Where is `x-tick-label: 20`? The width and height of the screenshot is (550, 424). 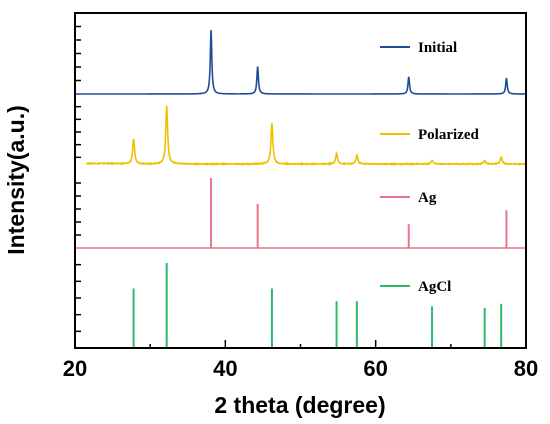
x-tick-label: 20 is located at coordinates (75, 368).